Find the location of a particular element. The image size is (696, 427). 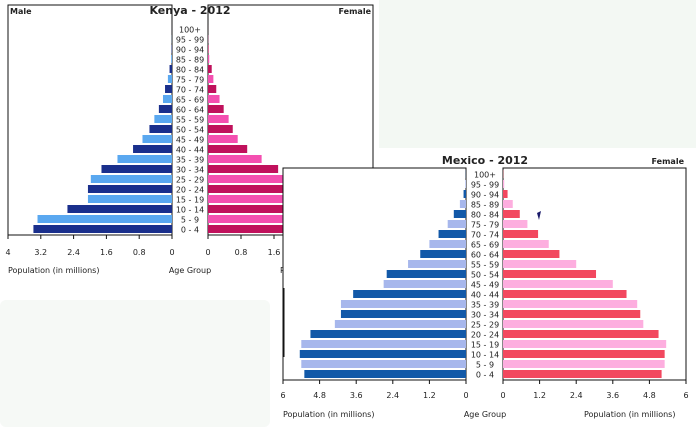

kenya-tick-label: 1.6 is located at coordinates (106, 252).